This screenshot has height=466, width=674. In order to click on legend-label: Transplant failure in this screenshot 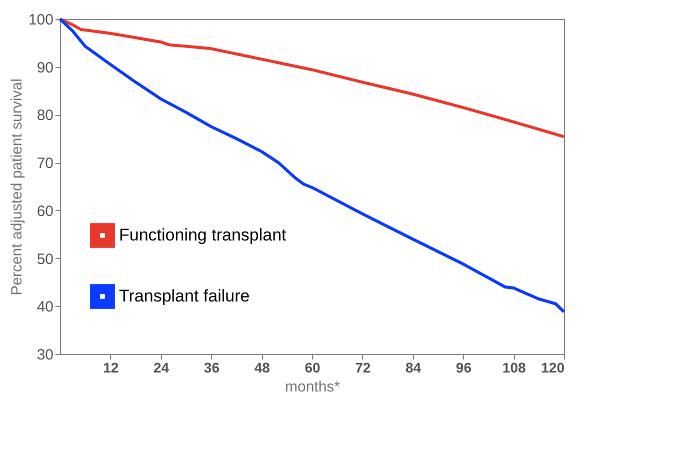, I will do `click(184, 296)`.